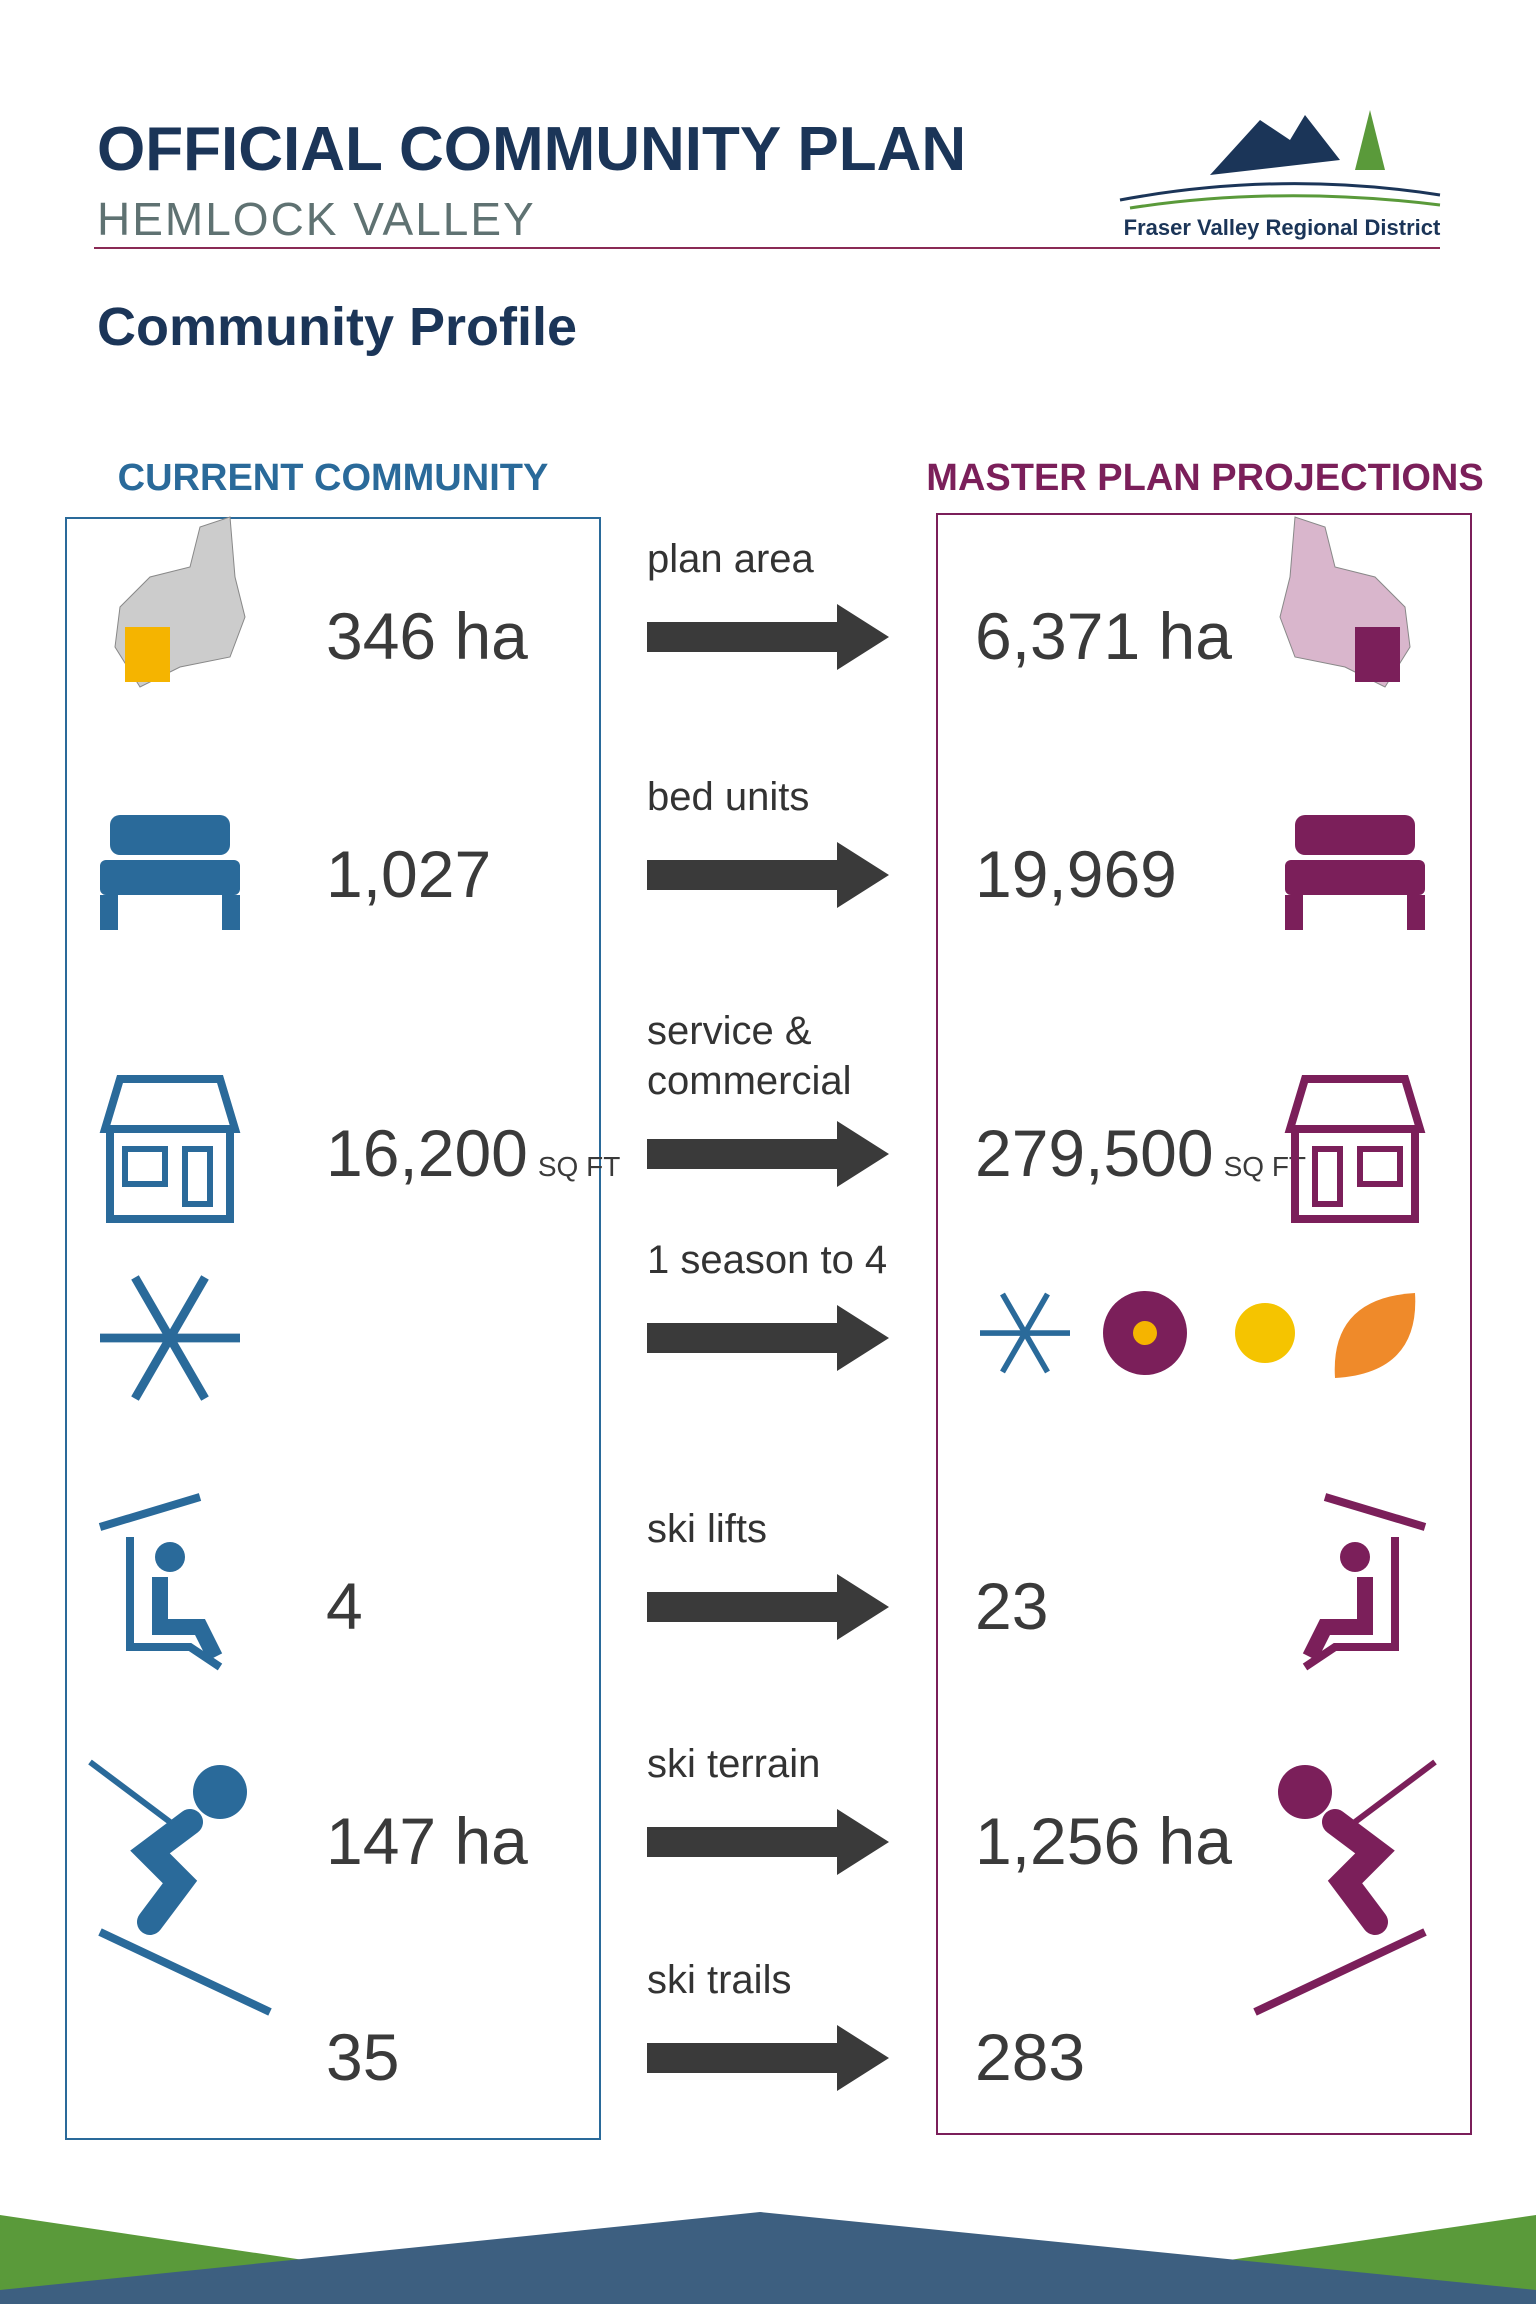  What do you see at coordinates (1011, 1606) in the screenshot?
I see `projected-value: 23` at bounding box center [1011, 1606].